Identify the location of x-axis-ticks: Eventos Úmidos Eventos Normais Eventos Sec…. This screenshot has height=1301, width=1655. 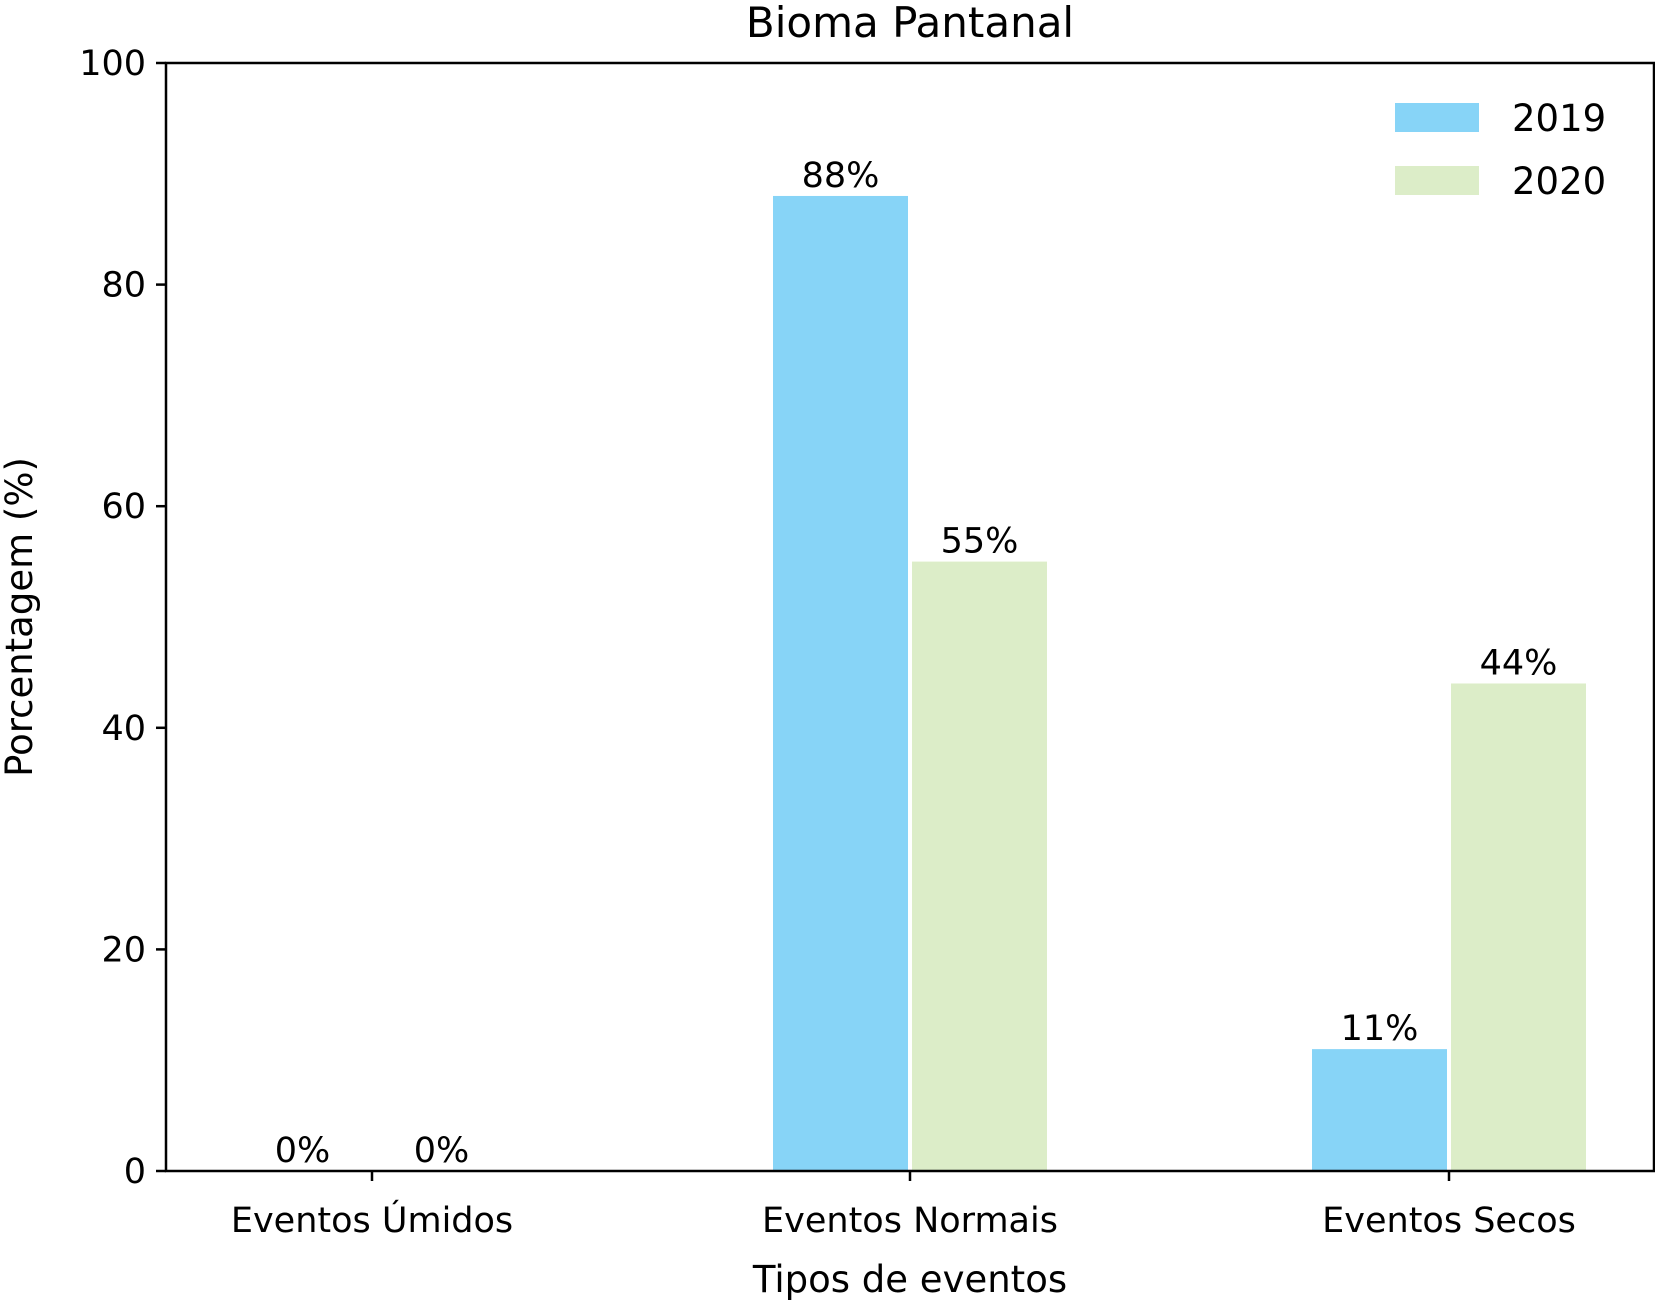
(903, 1206).